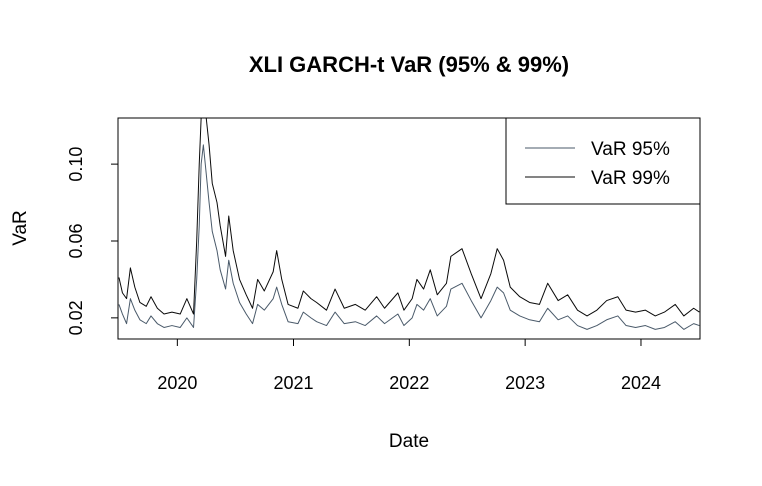 Image resolution: width=762 pixels, height=486 pixels. Describe the element at coordinates (177, 383) in the screenshot. I see `x-tick-label: 2020` at that location.